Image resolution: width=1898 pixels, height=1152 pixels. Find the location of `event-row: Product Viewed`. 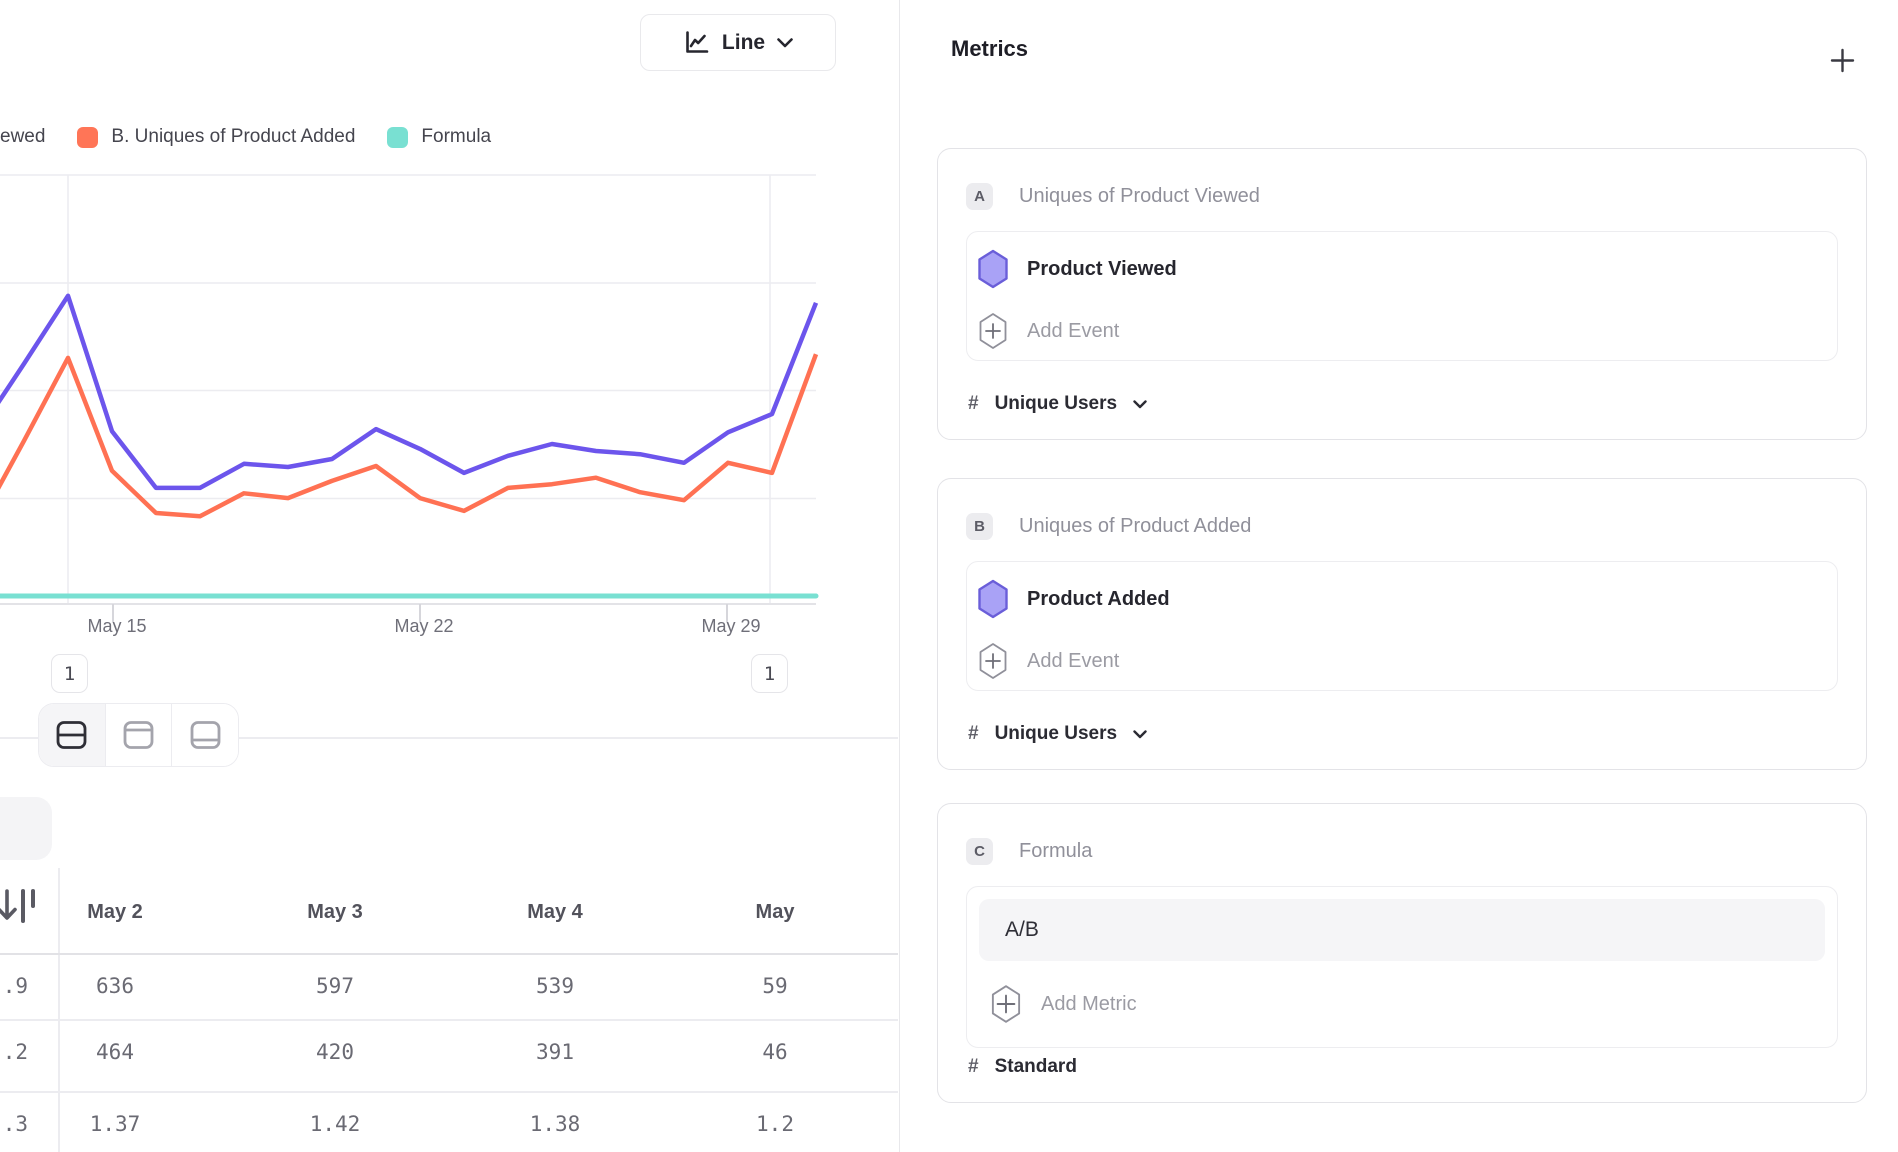

event-row: Product Viewed is located at coordinates (1399, 269).